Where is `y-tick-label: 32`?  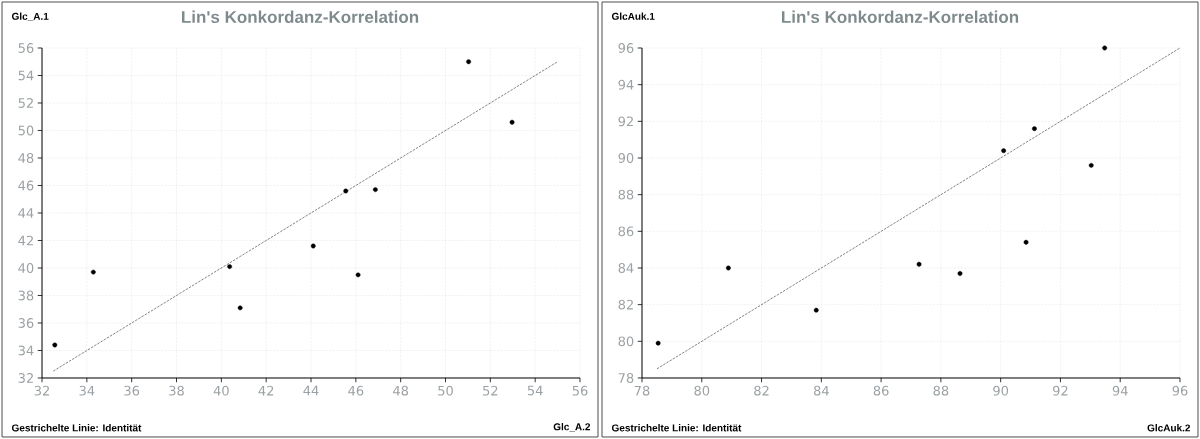
y-tick-label: 32 is located at coordinates (25, 378).